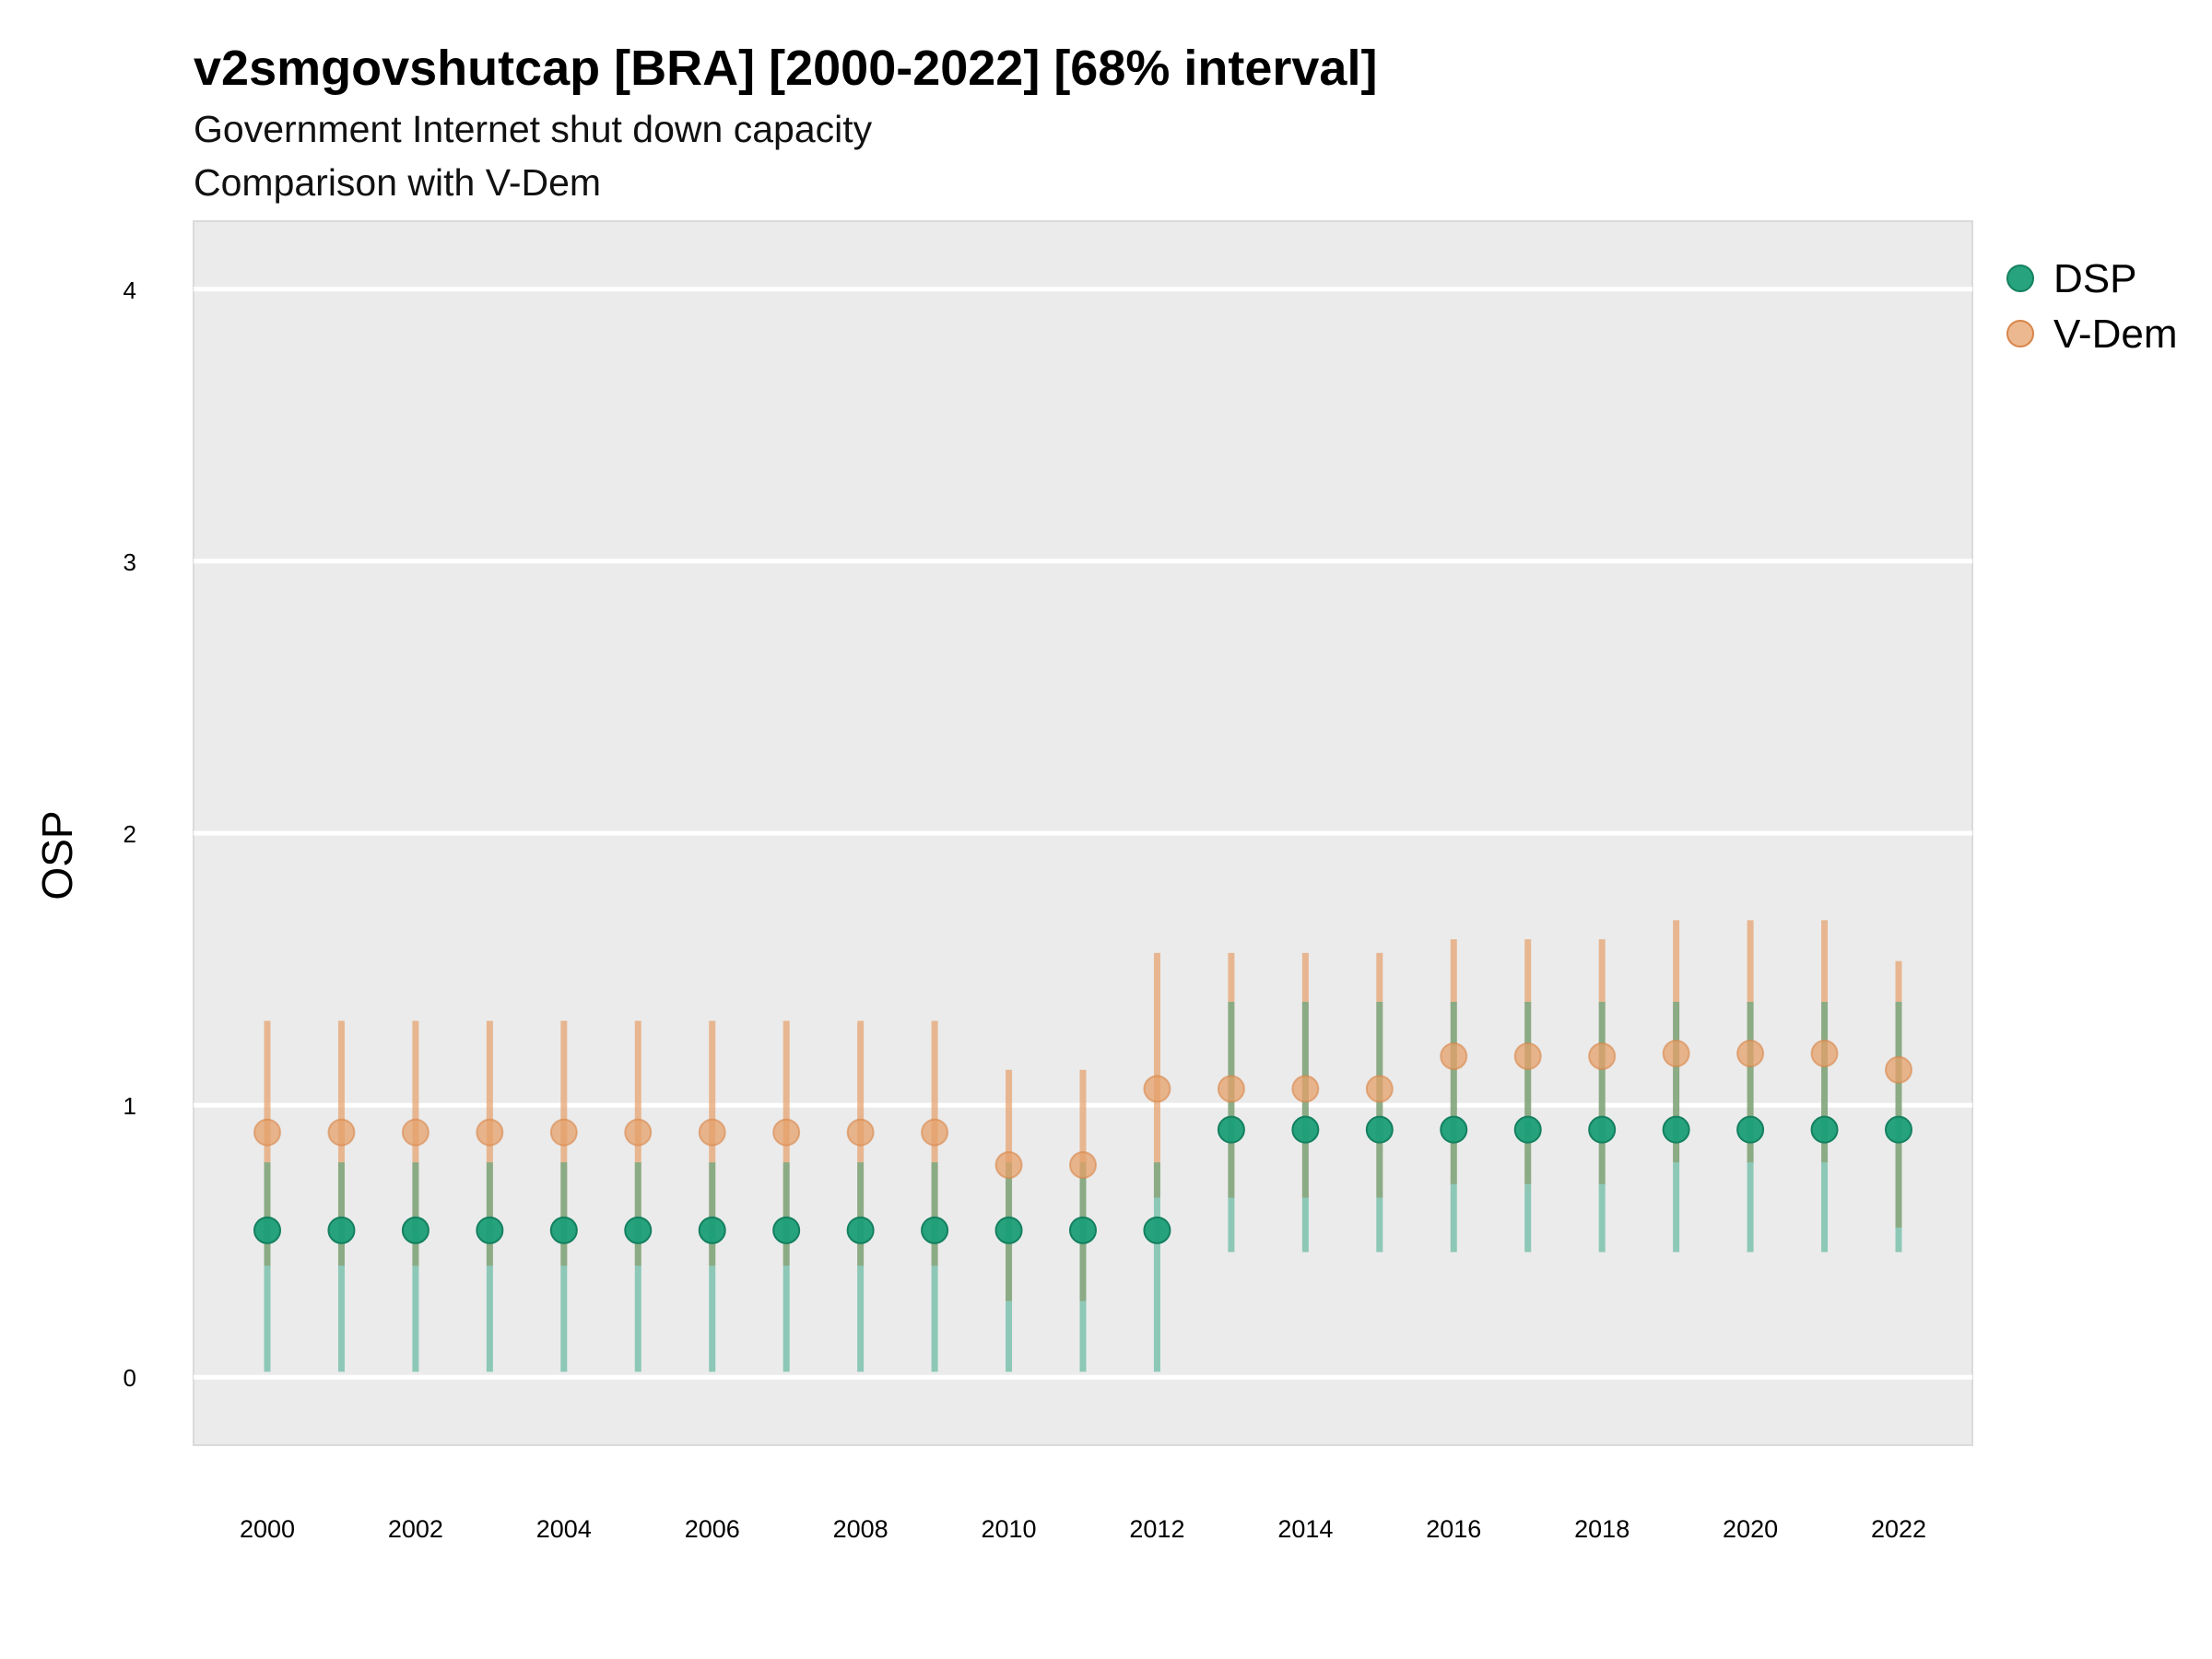 The image size is (2212, 1659). I want to click on chart-subtitle: Government Internet shut down capacity, so click(533, 129).